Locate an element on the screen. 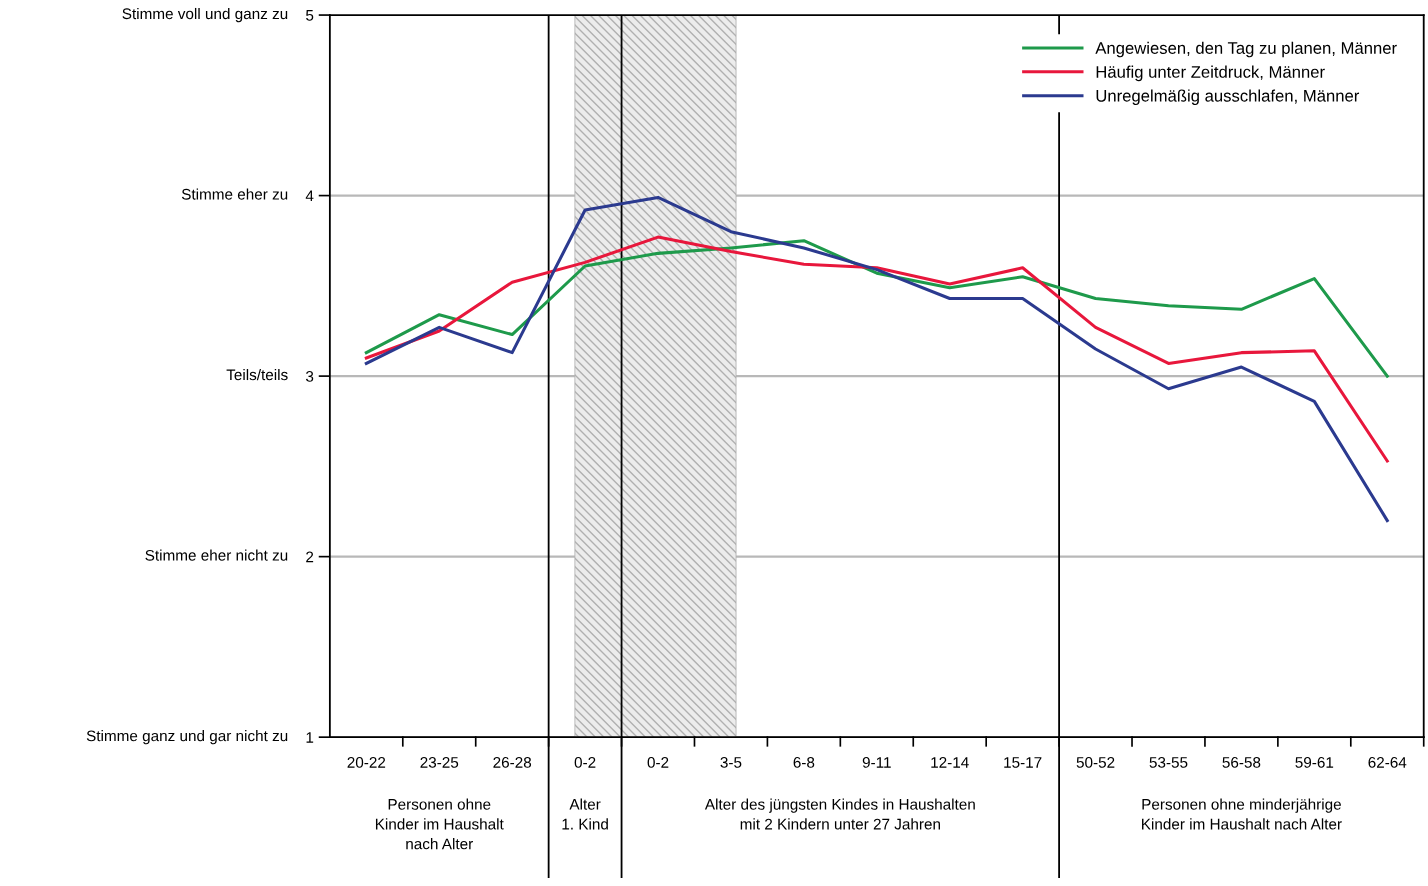 Image resolution: width=1428 pixels, height=886 pixels. legend-label: Häufig unter Zeitdruck, Männer is located at coordinates (1210, 73).